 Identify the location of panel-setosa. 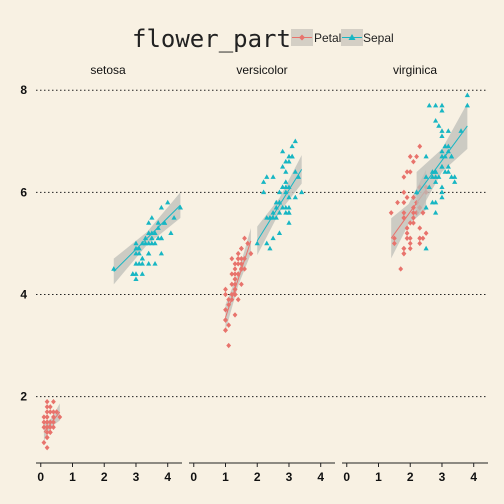
(112, 321).